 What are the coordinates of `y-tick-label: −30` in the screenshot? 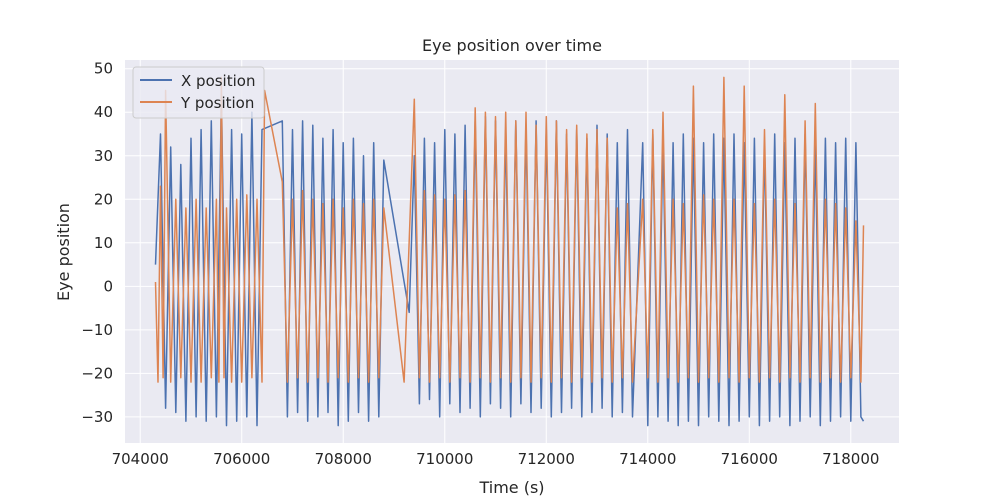 It's located at (97, 417).